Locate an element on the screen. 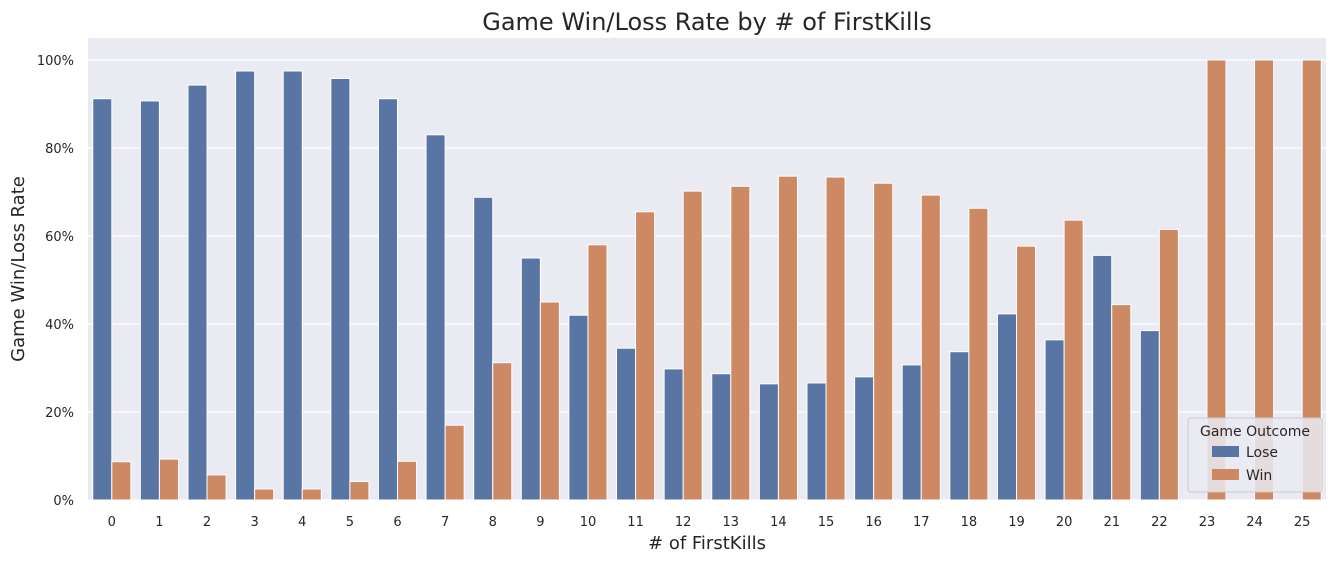  x-tick-label: 25 is located at coordinates (1302, 522).